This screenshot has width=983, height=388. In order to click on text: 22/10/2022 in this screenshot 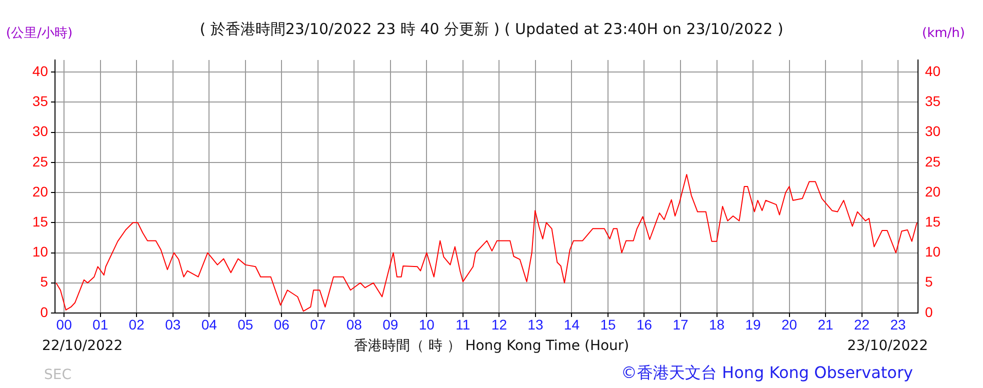, I will do `click(82, 346)`.